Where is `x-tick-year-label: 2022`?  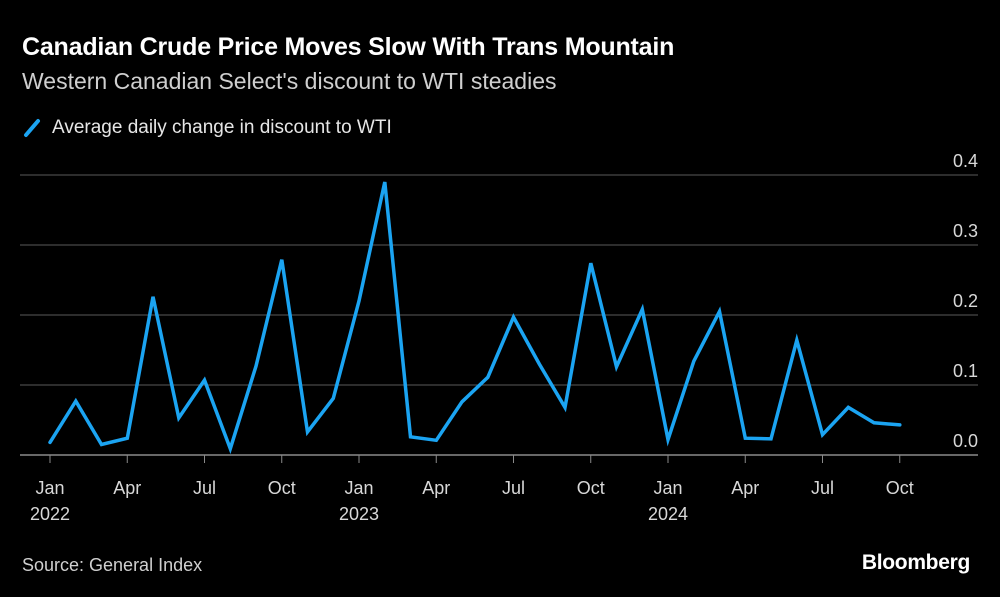
x-tick-year-label: 2022 is located at coordinates (50, 514).